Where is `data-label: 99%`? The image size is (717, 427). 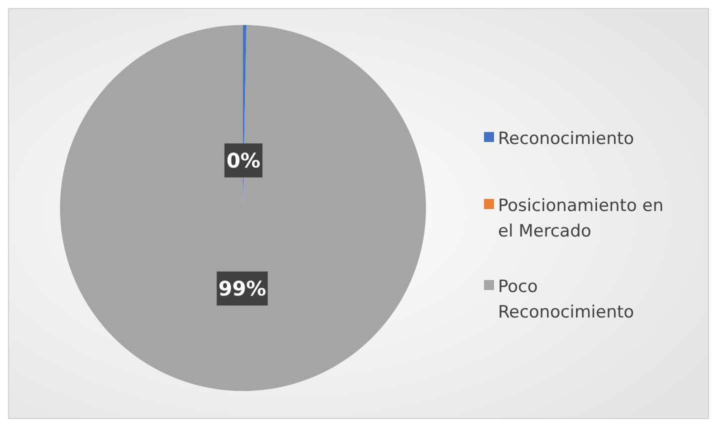 data-label: 99% is located at coordinates (242, 288).